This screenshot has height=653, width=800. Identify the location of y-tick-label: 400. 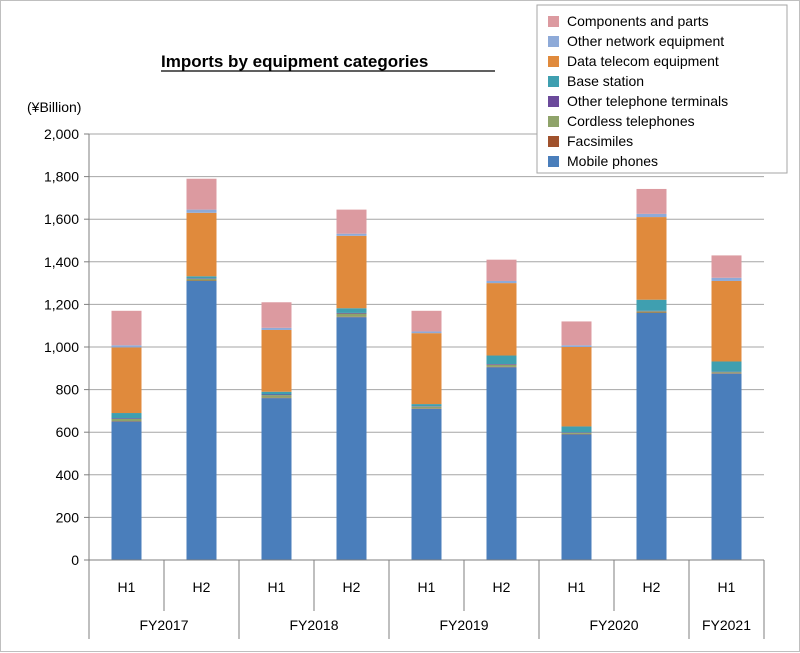
(68, 475).